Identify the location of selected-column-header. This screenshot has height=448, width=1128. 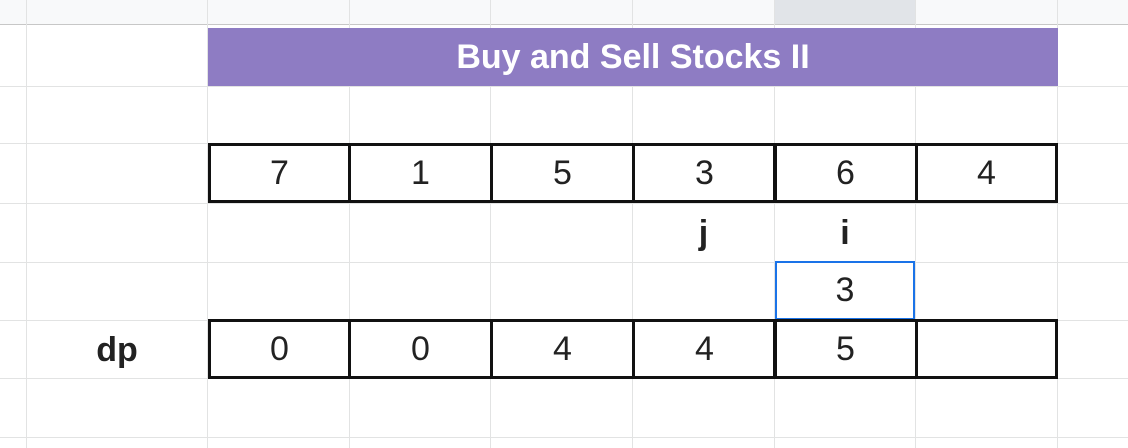
(845, 12).